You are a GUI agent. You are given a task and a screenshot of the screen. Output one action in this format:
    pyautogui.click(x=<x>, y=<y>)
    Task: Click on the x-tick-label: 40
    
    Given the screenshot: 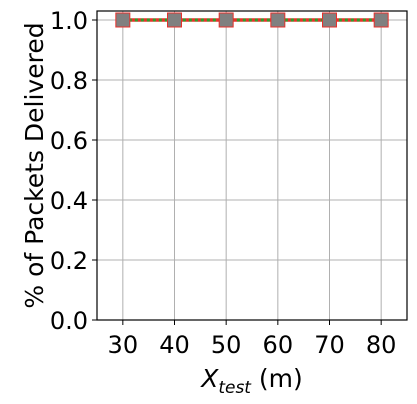 What is the action you would take?
    pyautogui.click(x=174, y=345)
    